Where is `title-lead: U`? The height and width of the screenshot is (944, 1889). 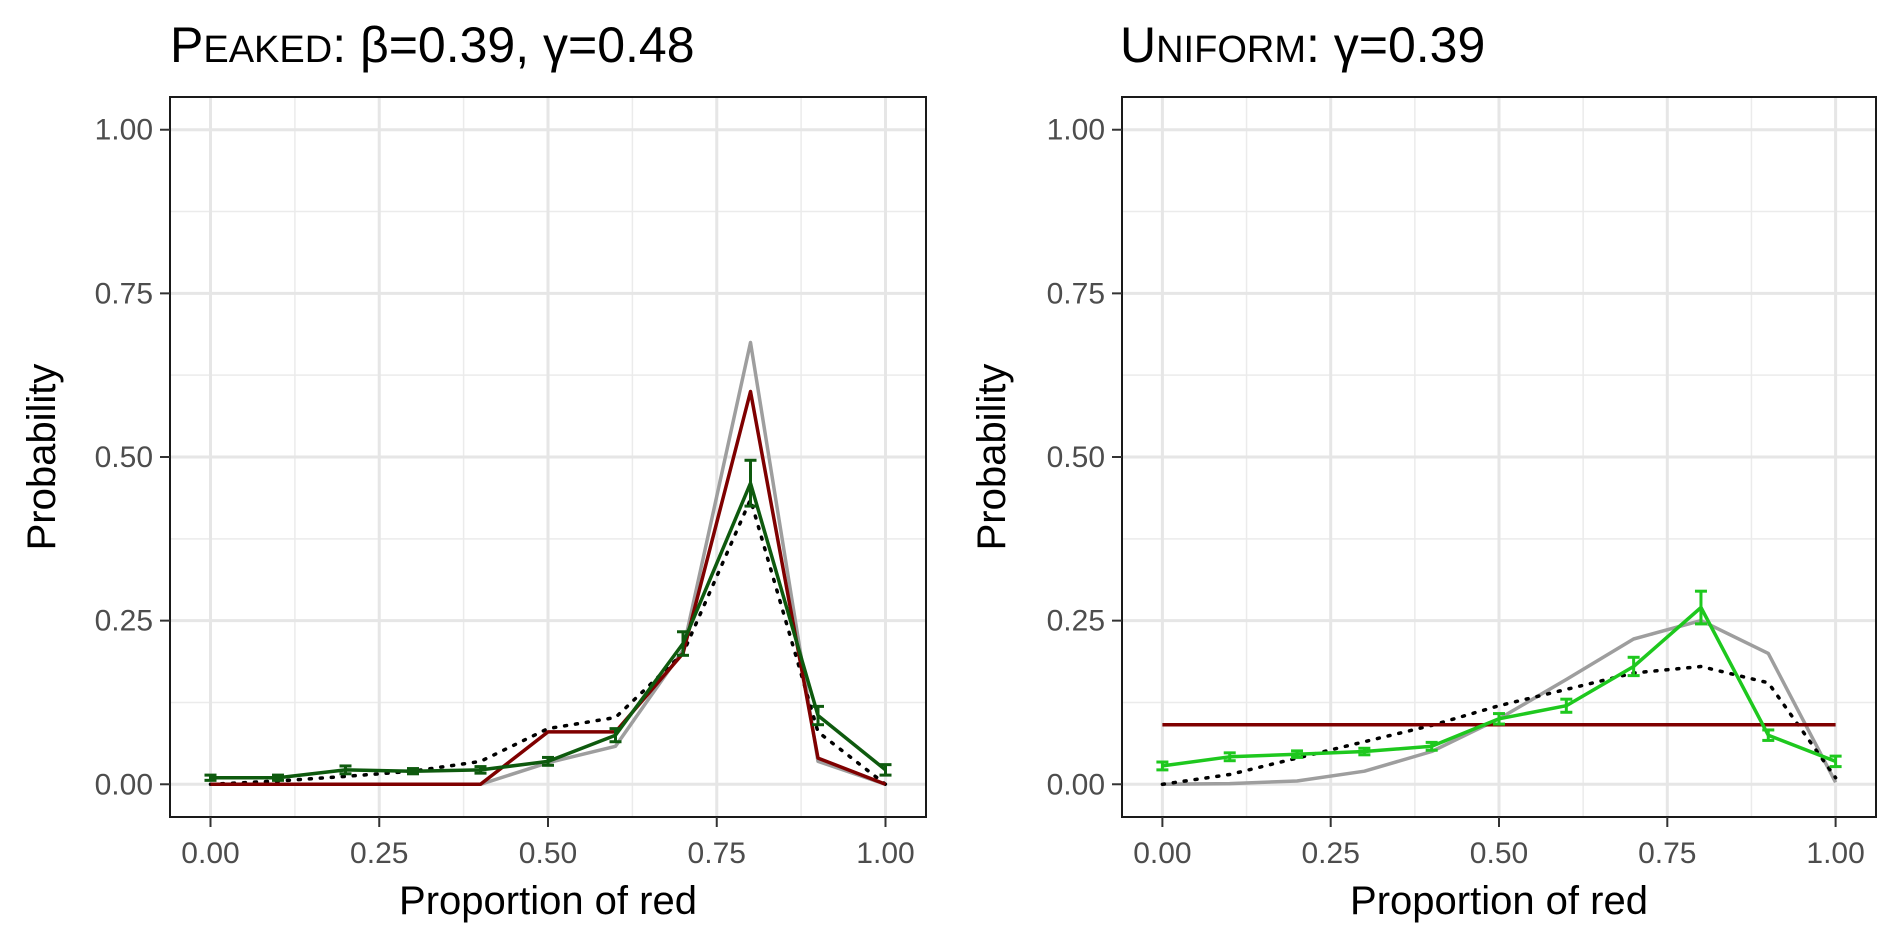
title-lead: U is located at coordinates (1138, 45).